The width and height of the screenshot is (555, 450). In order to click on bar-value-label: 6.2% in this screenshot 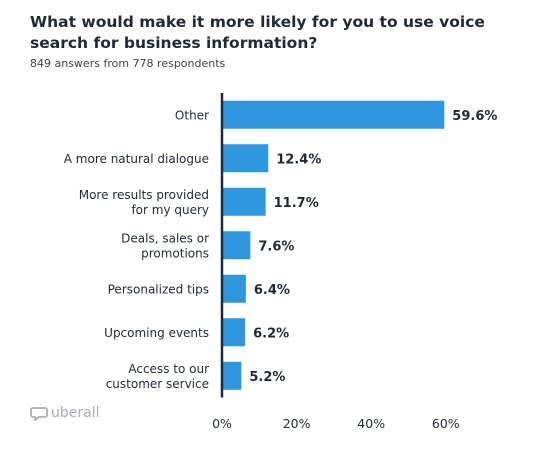, I will do `click(271, 333)`.